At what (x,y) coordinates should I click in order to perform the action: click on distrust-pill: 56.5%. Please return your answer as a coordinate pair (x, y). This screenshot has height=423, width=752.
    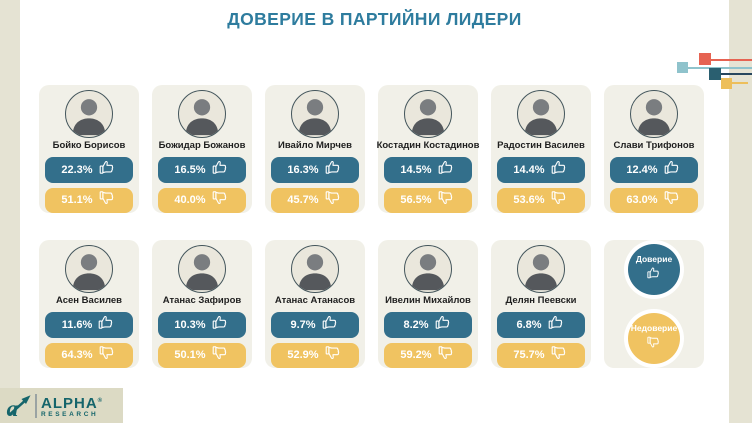
    Looking at the image, I should click on (428, 200).